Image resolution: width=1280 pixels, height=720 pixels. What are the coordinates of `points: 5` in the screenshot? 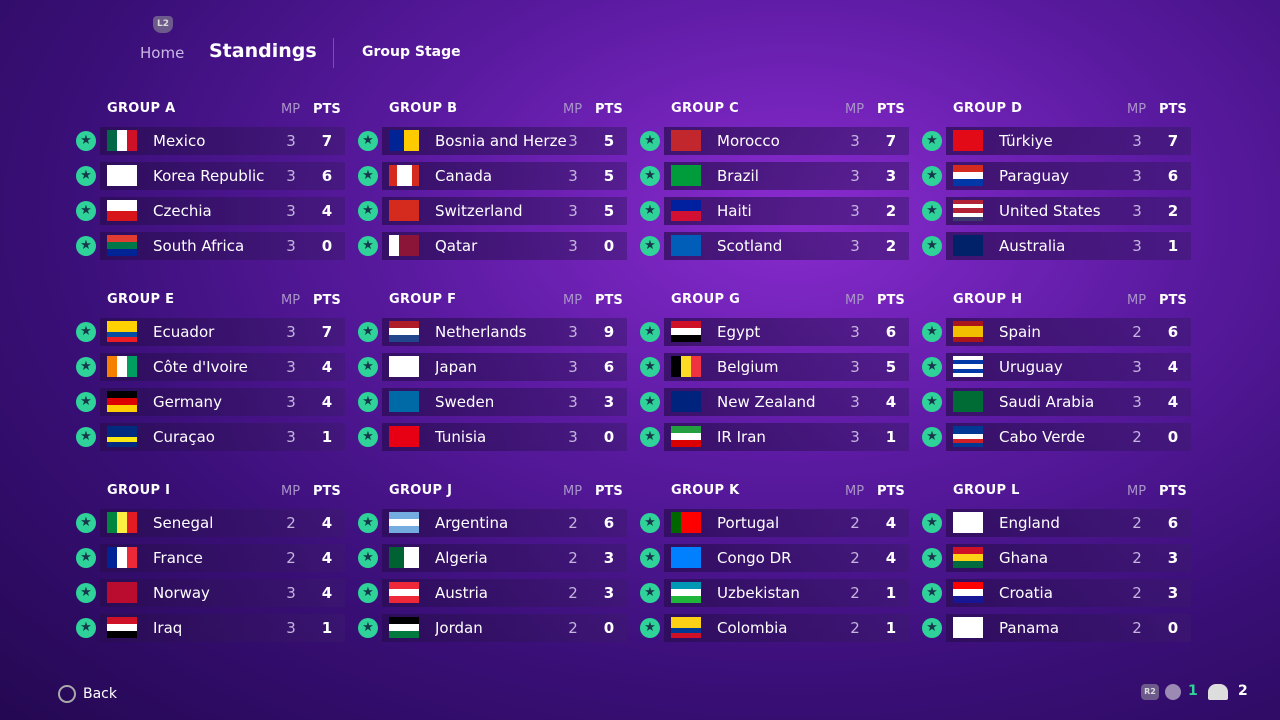 It's located at (609, 176).